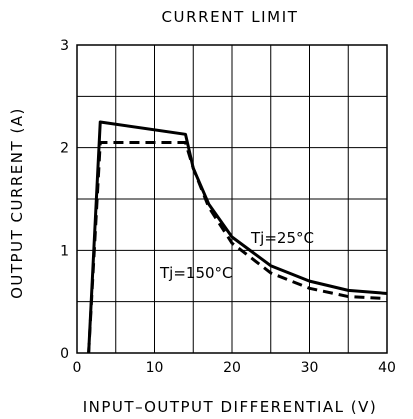  What do you see at coordinates (282, 238) in the screenshot?
I see `annotation-tj-25: Tj=25°C` at bounding box center [282, 238].